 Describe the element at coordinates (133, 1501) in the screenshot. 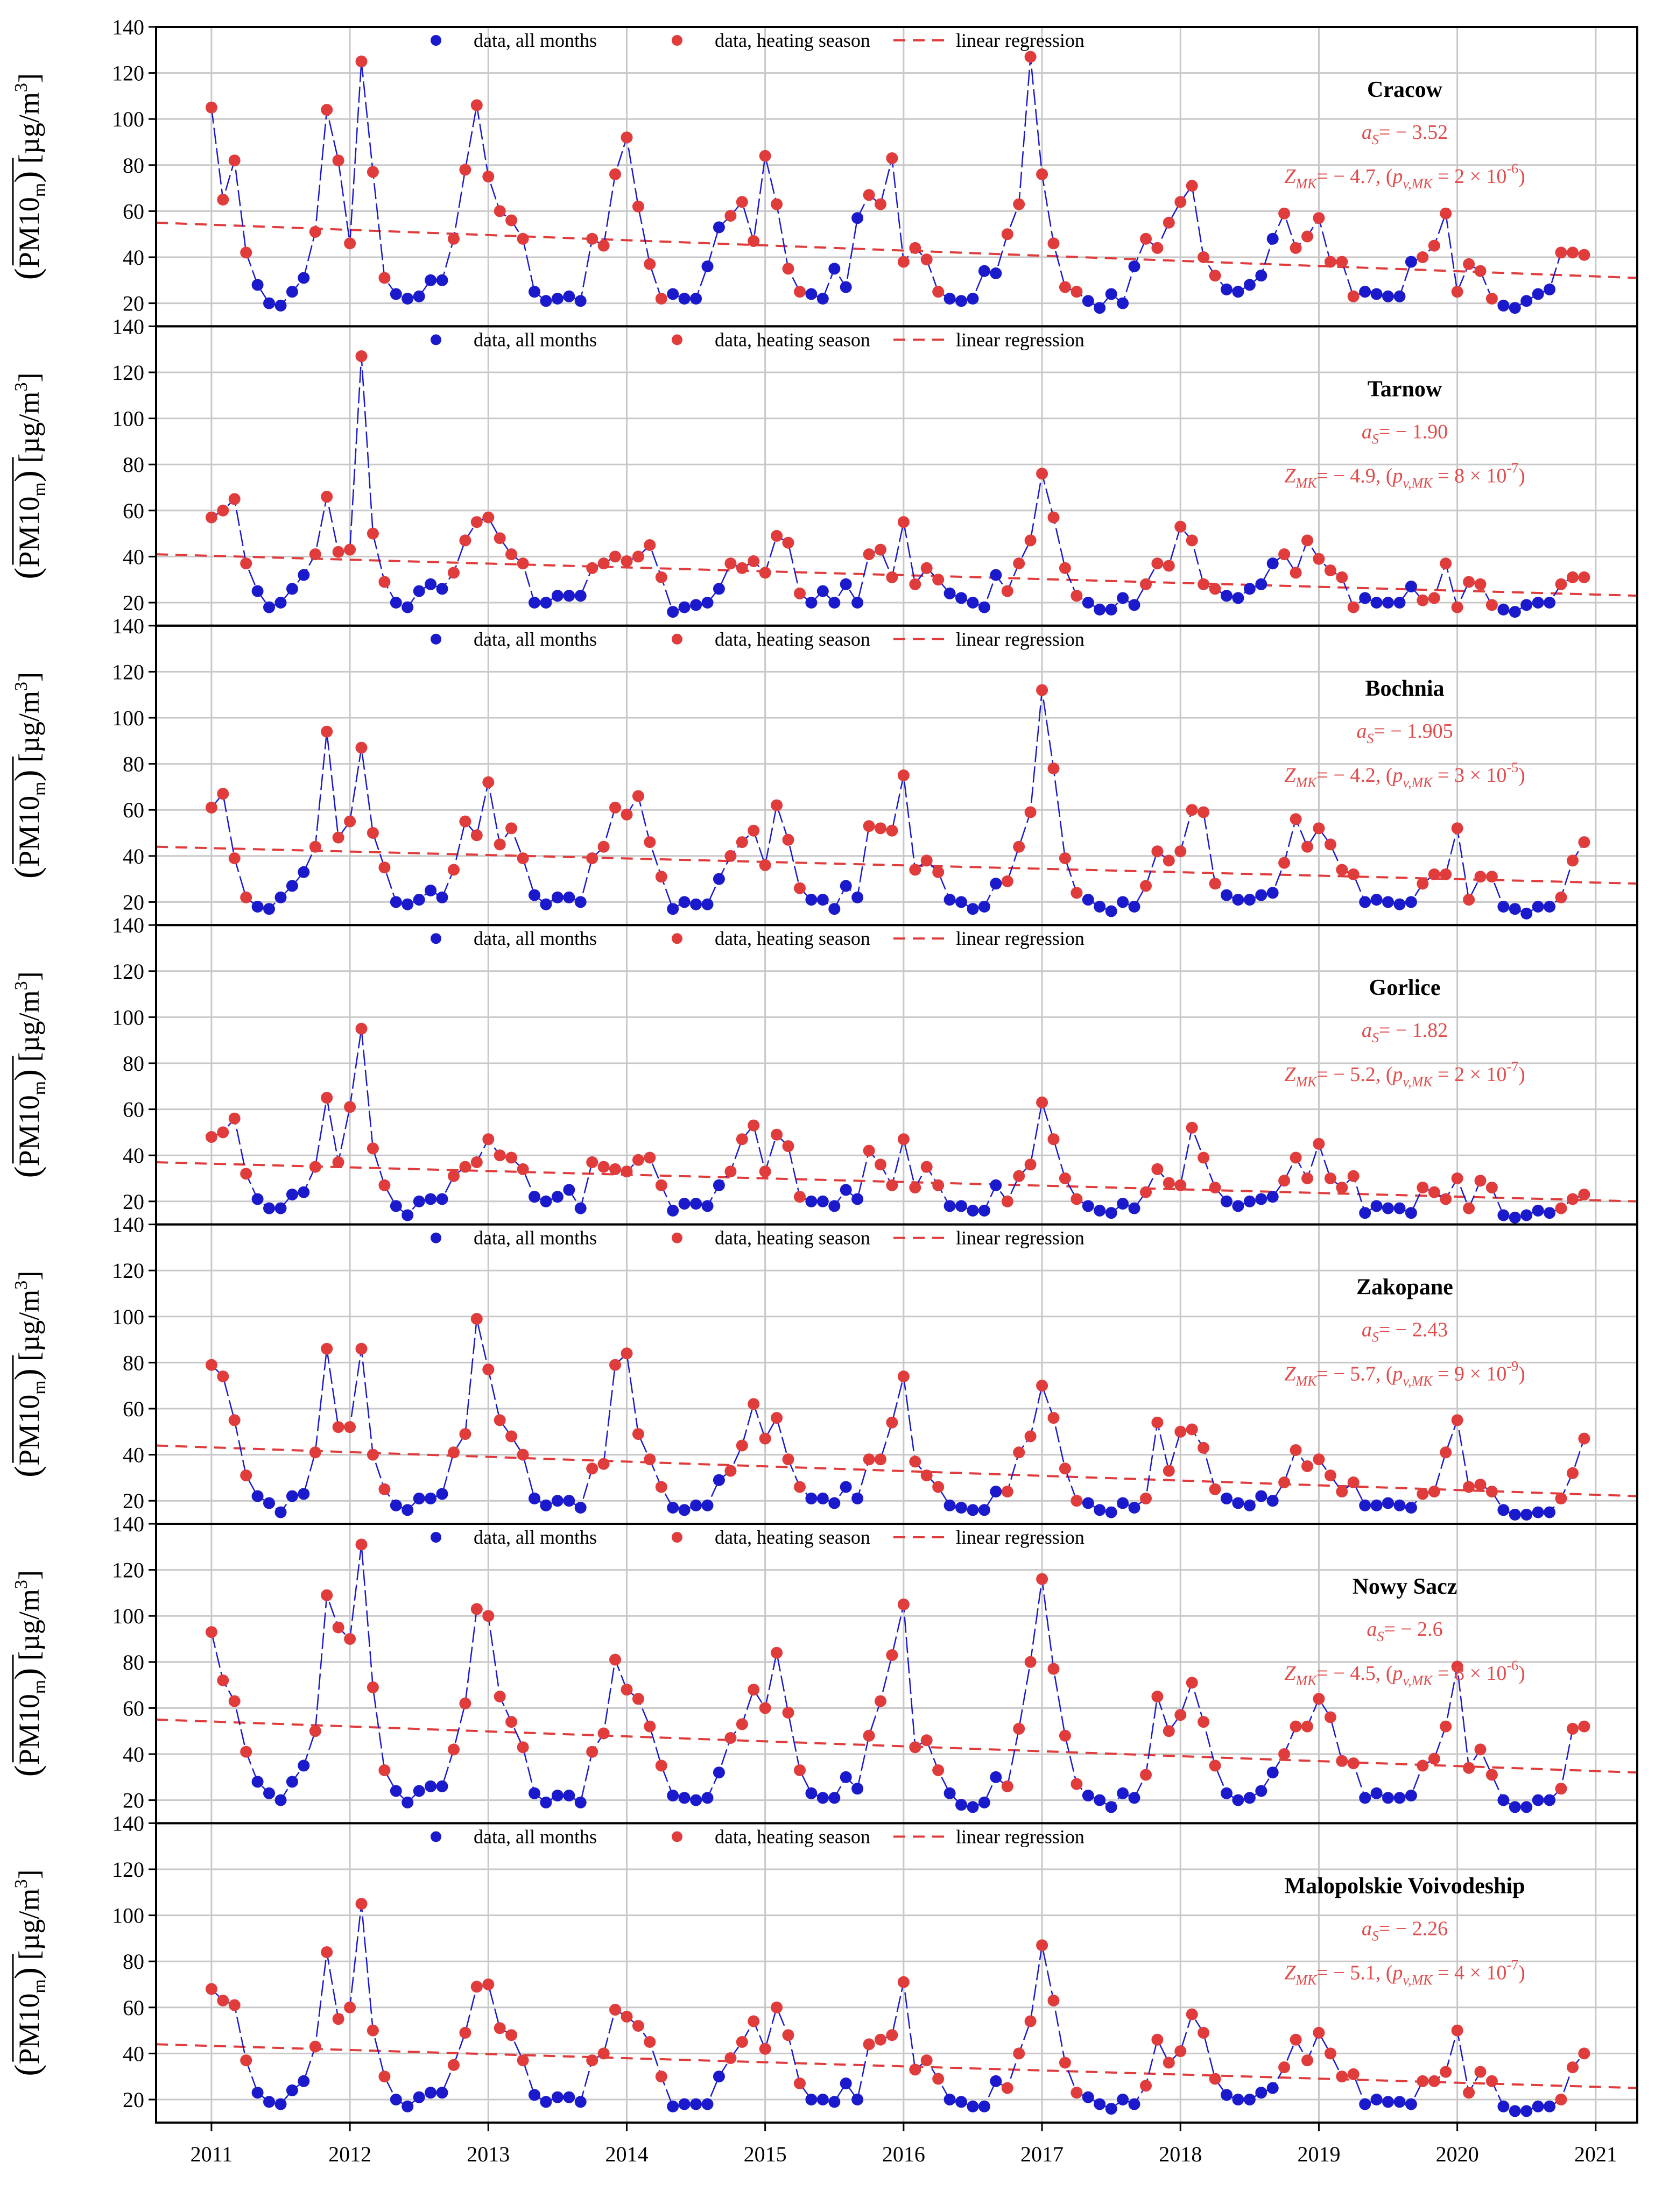

I see `y-tick-label: 20` at that location.